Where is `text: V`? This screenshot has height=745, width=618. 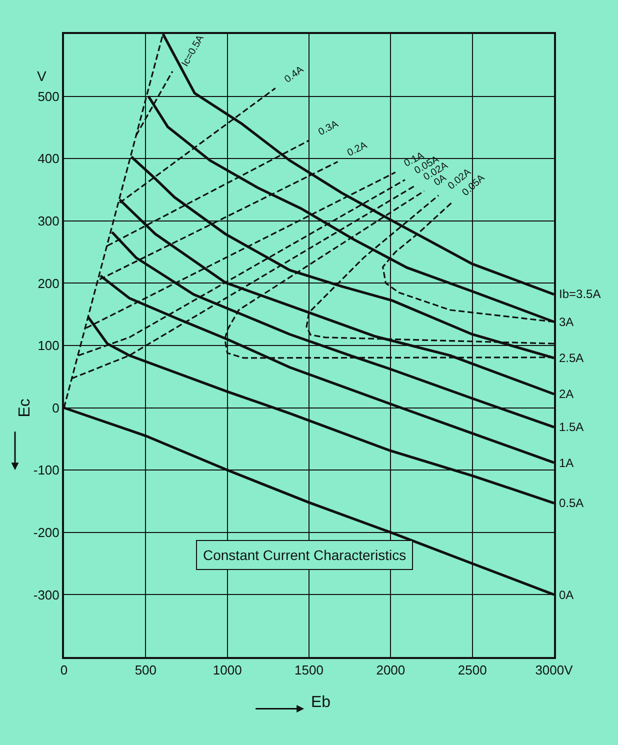 text: V is located at coordinates (42, 76).